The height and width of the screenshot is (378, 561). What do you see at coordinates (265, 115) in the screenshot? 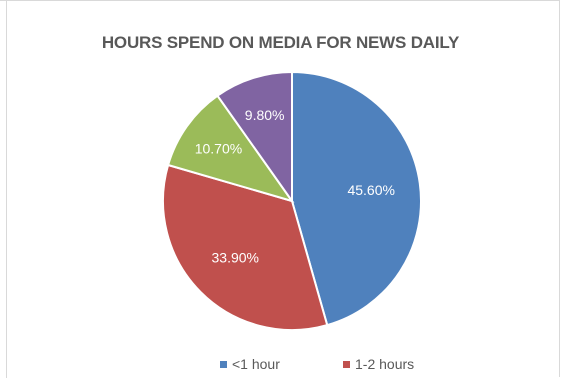
I see `pie-data-label-3: 9.80%` at bounding box center [265, 115].